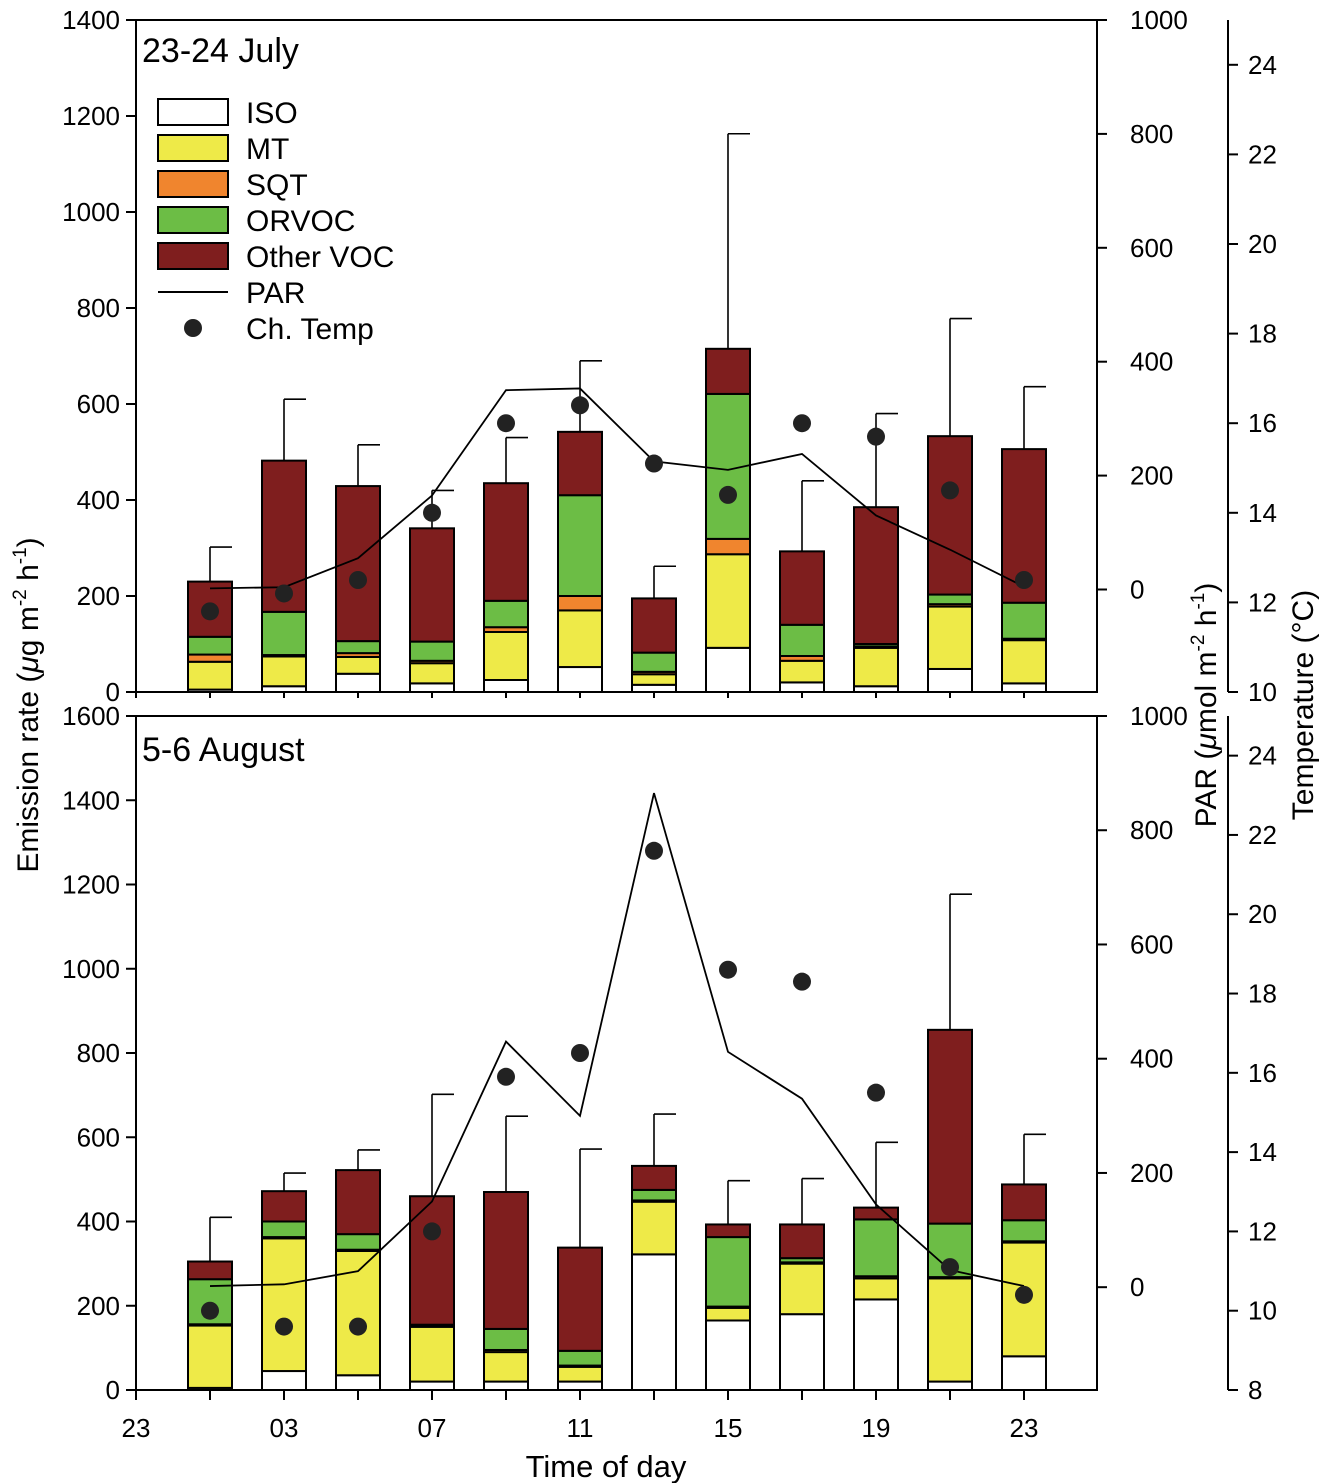  I want to click on x-axis-label: Time of day, so click(606, 1466).